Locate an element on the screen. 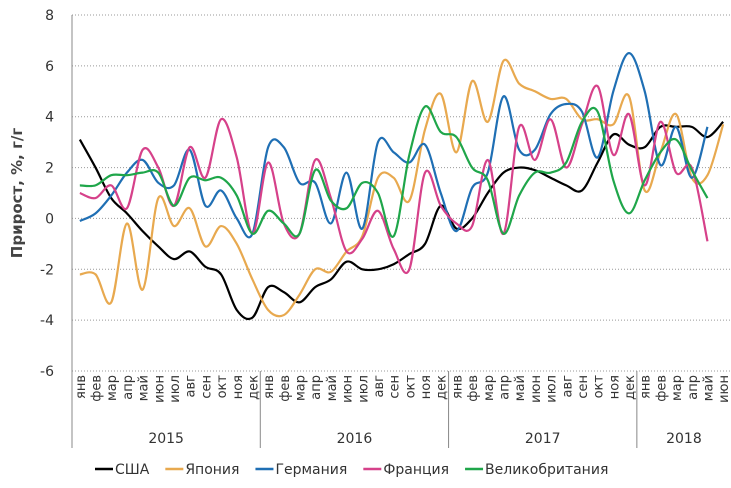 This screenshot has width=731, height=488. y-tick-label: 8 is located at coordinates (49, 16).